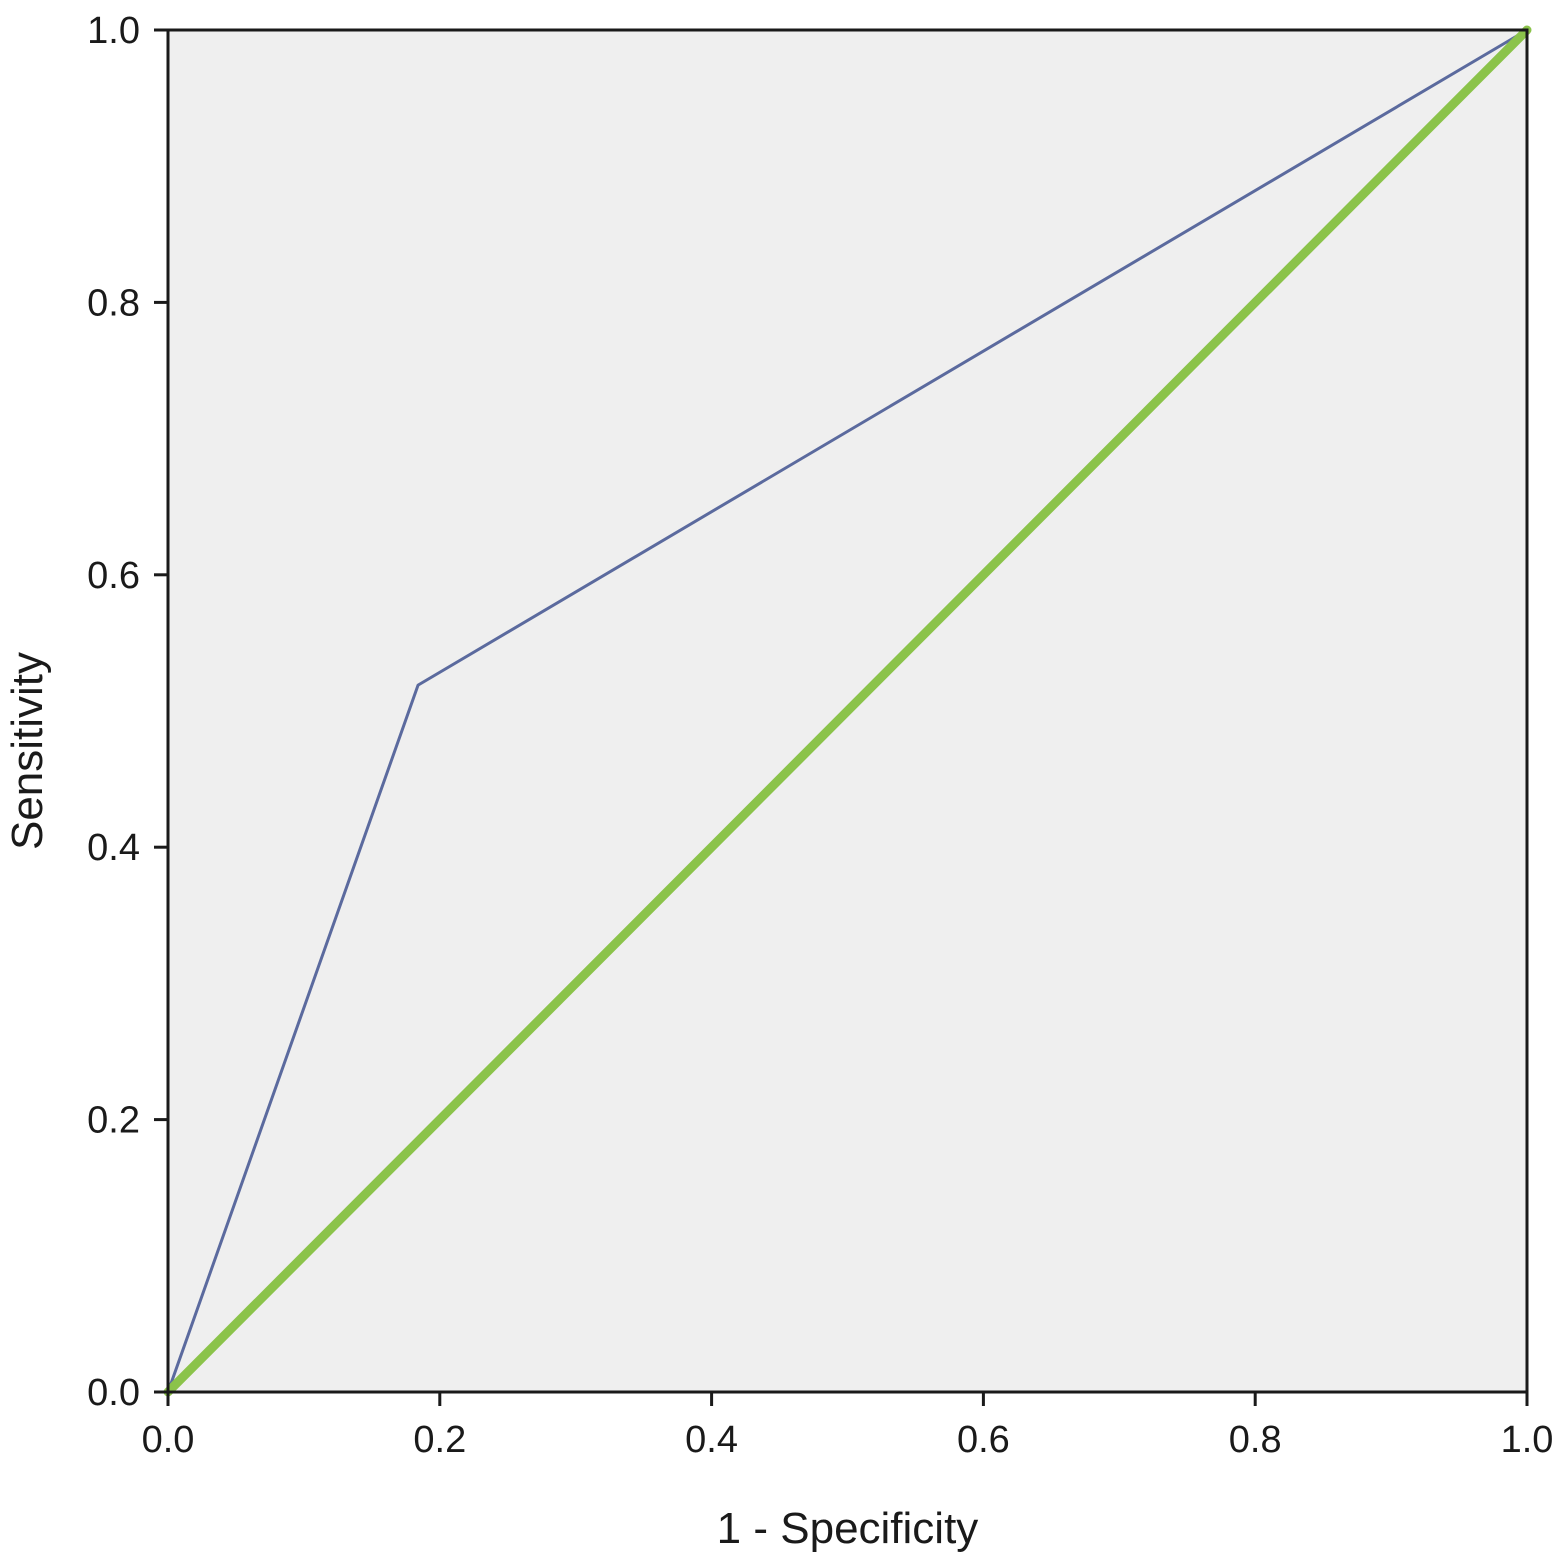 The width and height of the screenshot is (1554, 1566). Describe the element at coordinates (848, 1426) in the screenshot. I see `x-axis: 0.0 0.2 0.4 0.6 0.8 1.0` at that location.